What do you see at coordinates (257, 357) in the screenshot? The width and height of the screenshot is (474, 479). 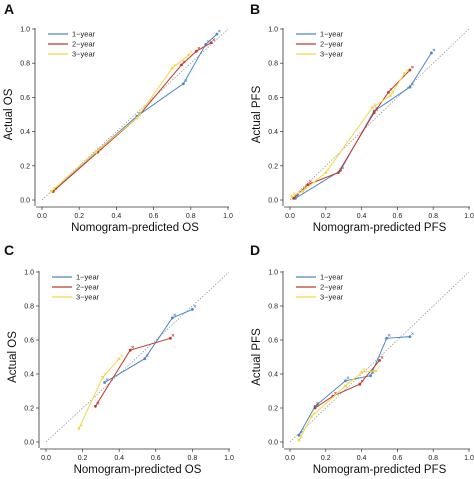 I see `y-axis-title: Actual PFS` at bounding box center [257, 357].